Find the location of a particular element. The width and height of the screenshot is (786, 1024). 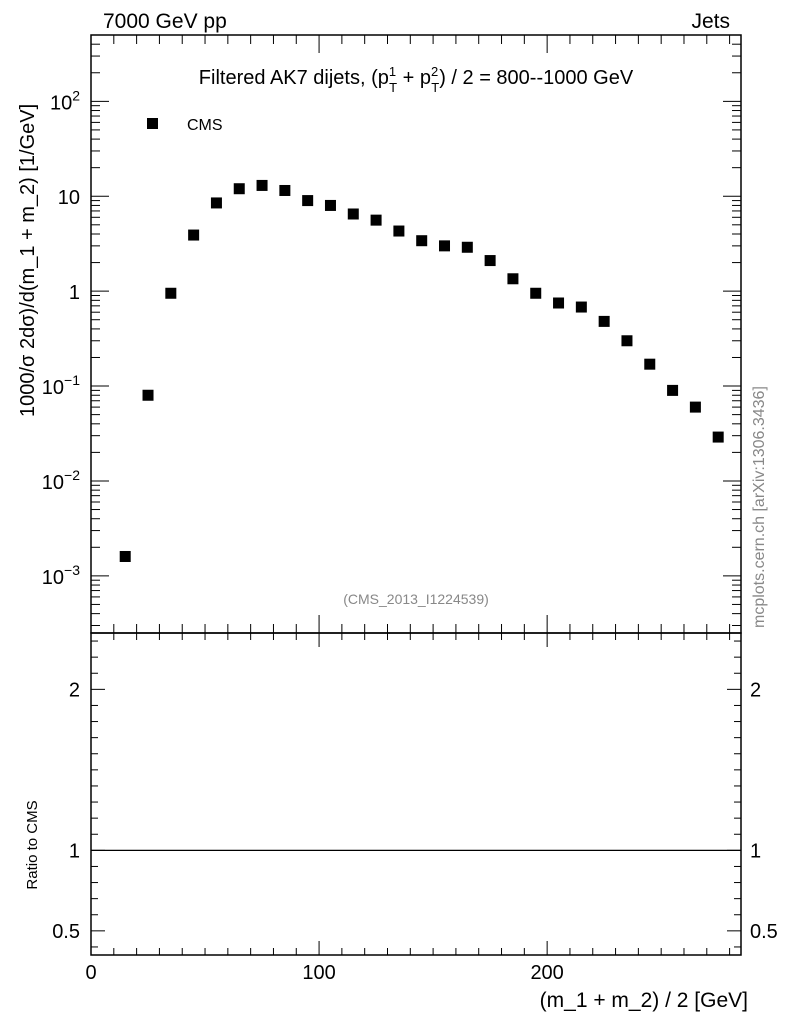

ratio-y-tick-label-right: 2 is located at coordinates (755, 690).